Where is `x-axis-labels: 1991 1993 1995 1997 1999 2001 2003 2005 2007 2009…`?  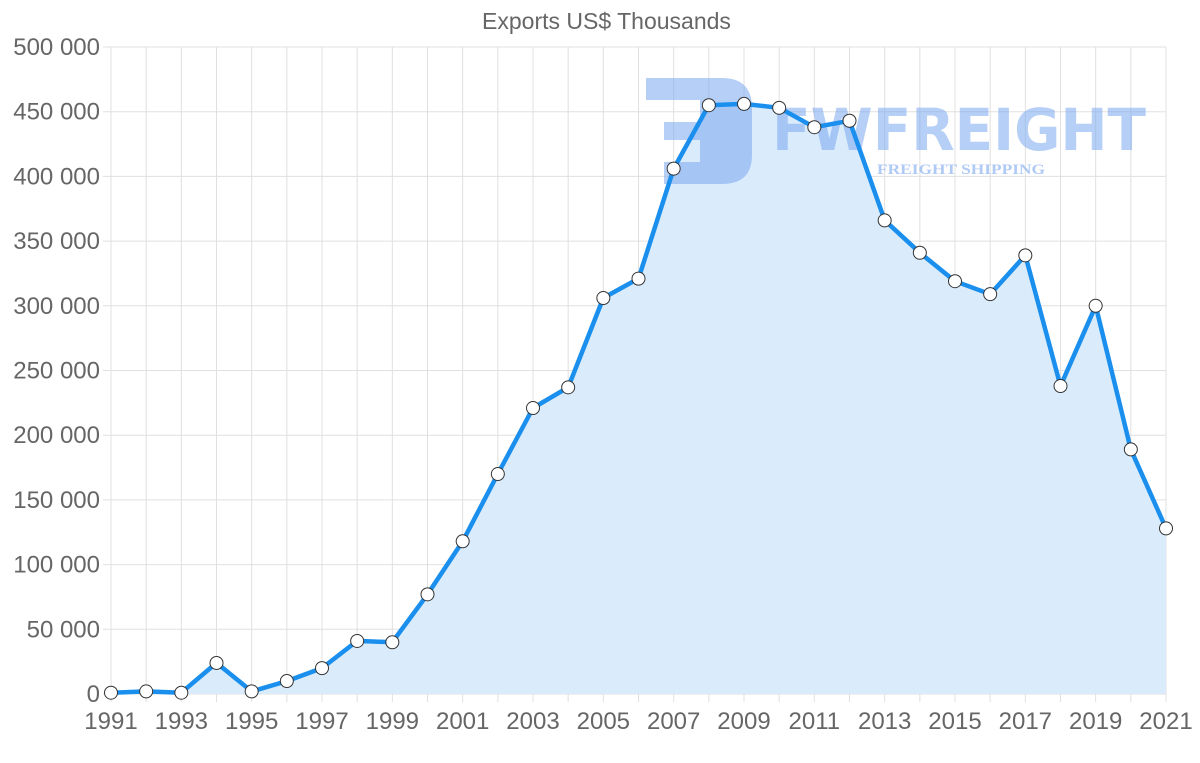
x-axis-labels: 1991 1993 1995 1997 1999 2001 2003 2005 2007 2009… is located at coordinates (638, 721).